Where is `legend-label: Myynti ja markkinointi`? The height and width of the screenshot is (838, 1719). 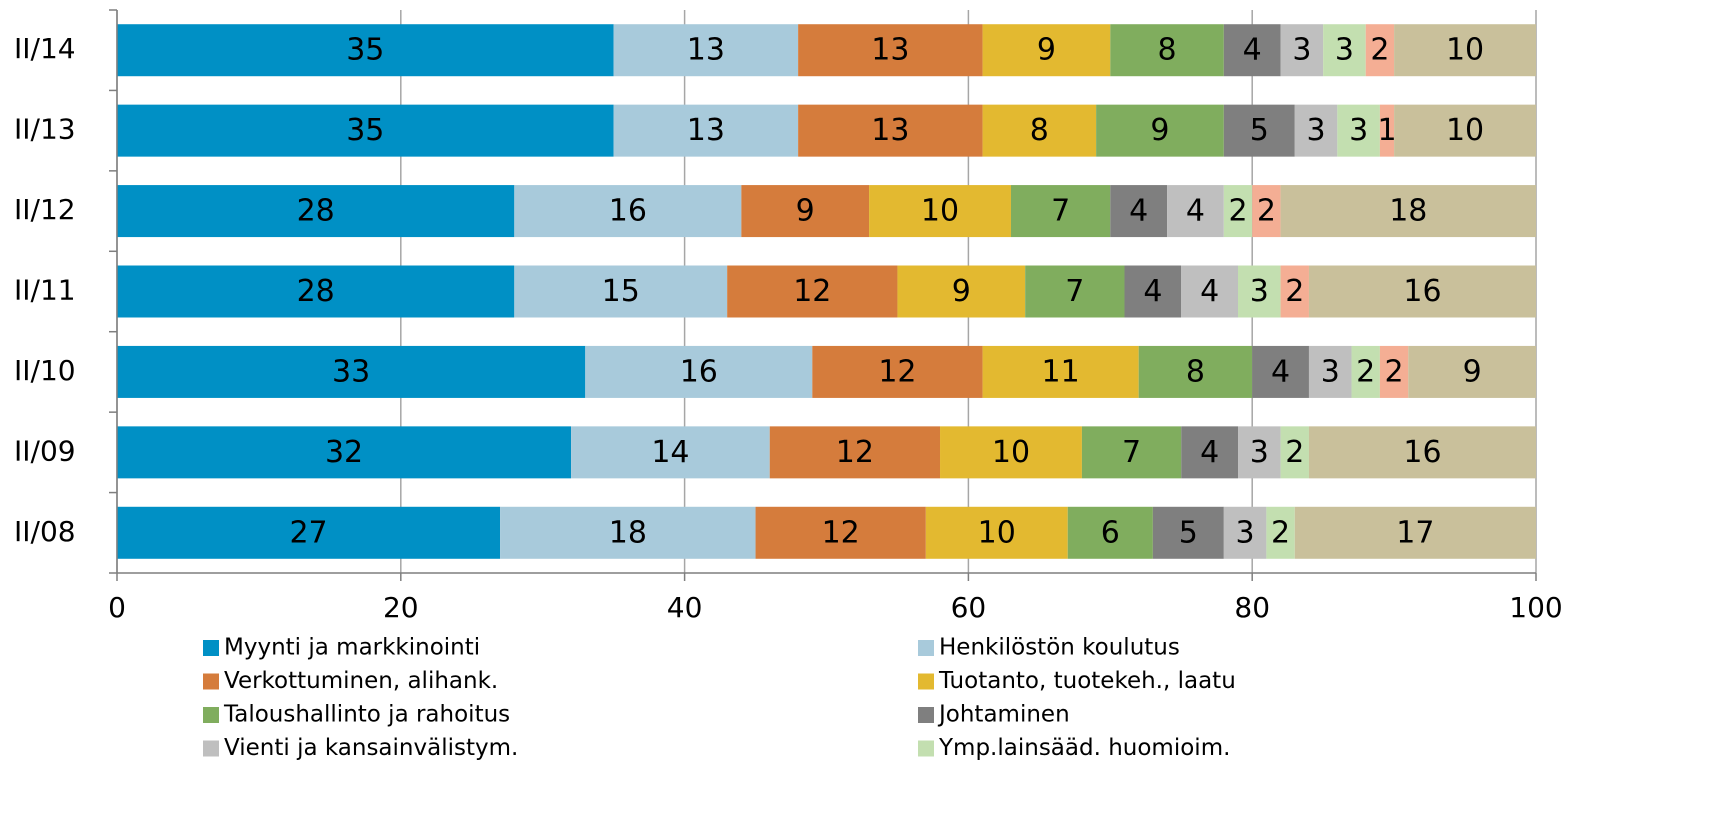 legend-label: Myynti ja markkinointi is located at coordinates (352, 648).